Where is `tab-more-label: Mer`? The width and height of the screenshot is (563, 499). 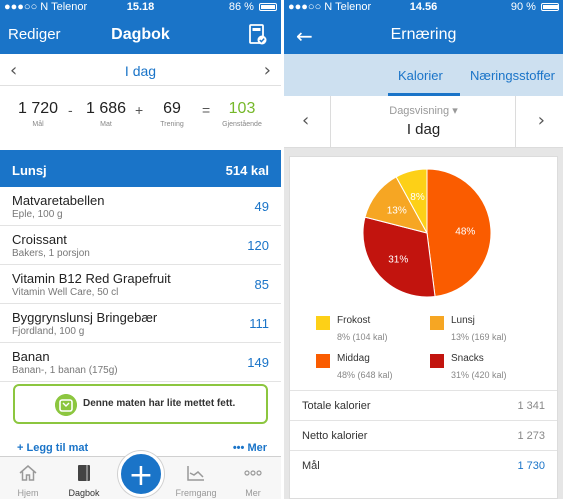
tab-more-label: Mer is located at coordinates (253, 493).